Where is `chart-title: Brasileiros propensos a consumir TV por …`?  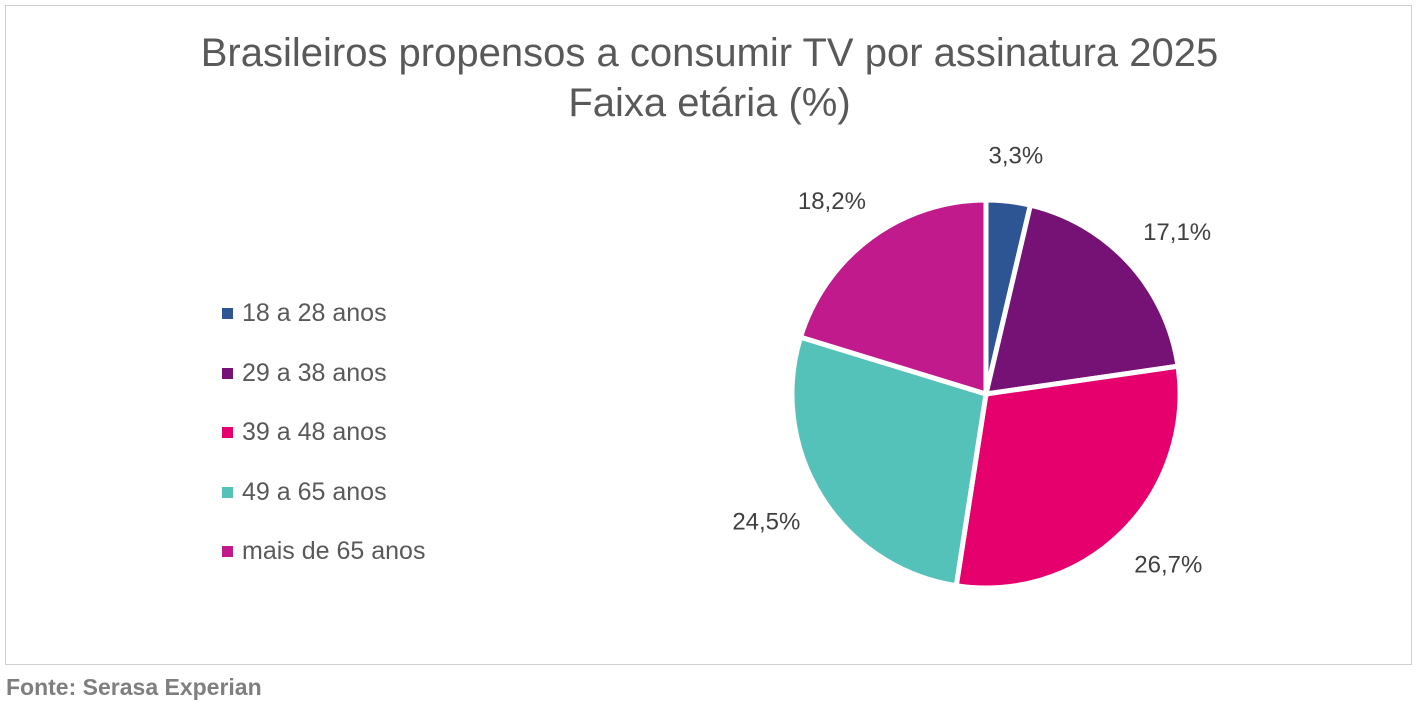
chart-title: Brasileiros propensos a consumir TV por … is located at coordinates (709, 78).